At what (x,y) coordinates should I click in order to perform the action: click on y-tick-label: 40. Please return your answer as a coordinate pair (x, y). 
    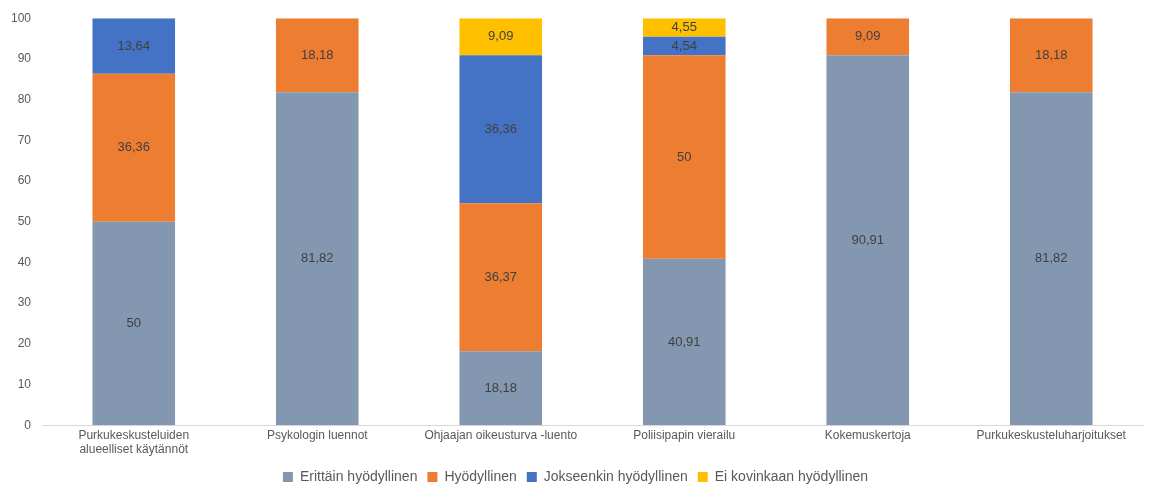
    Looking at the image, I should click on (24, 261).